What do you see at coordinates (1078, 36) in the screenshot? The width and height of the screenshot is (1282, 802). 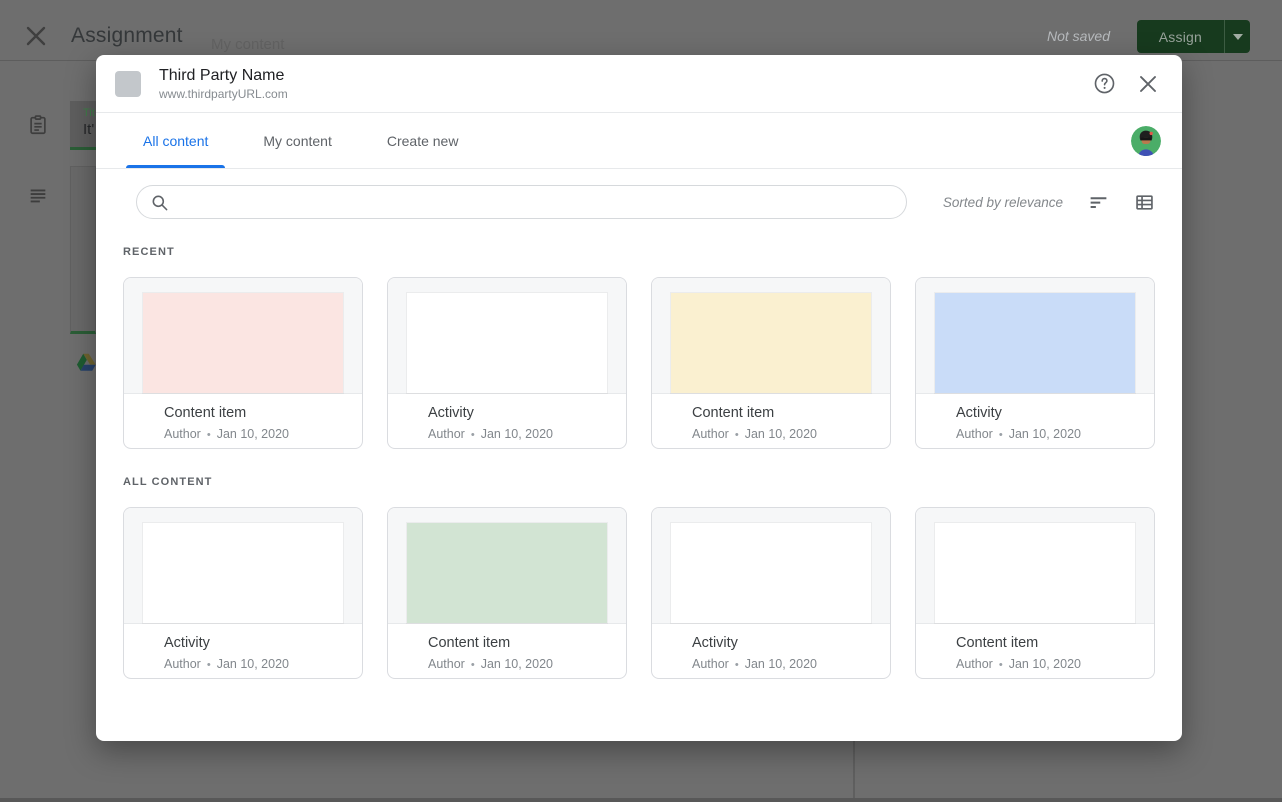 I see `save-status: Not saved` at bounding box center [1078, 36].